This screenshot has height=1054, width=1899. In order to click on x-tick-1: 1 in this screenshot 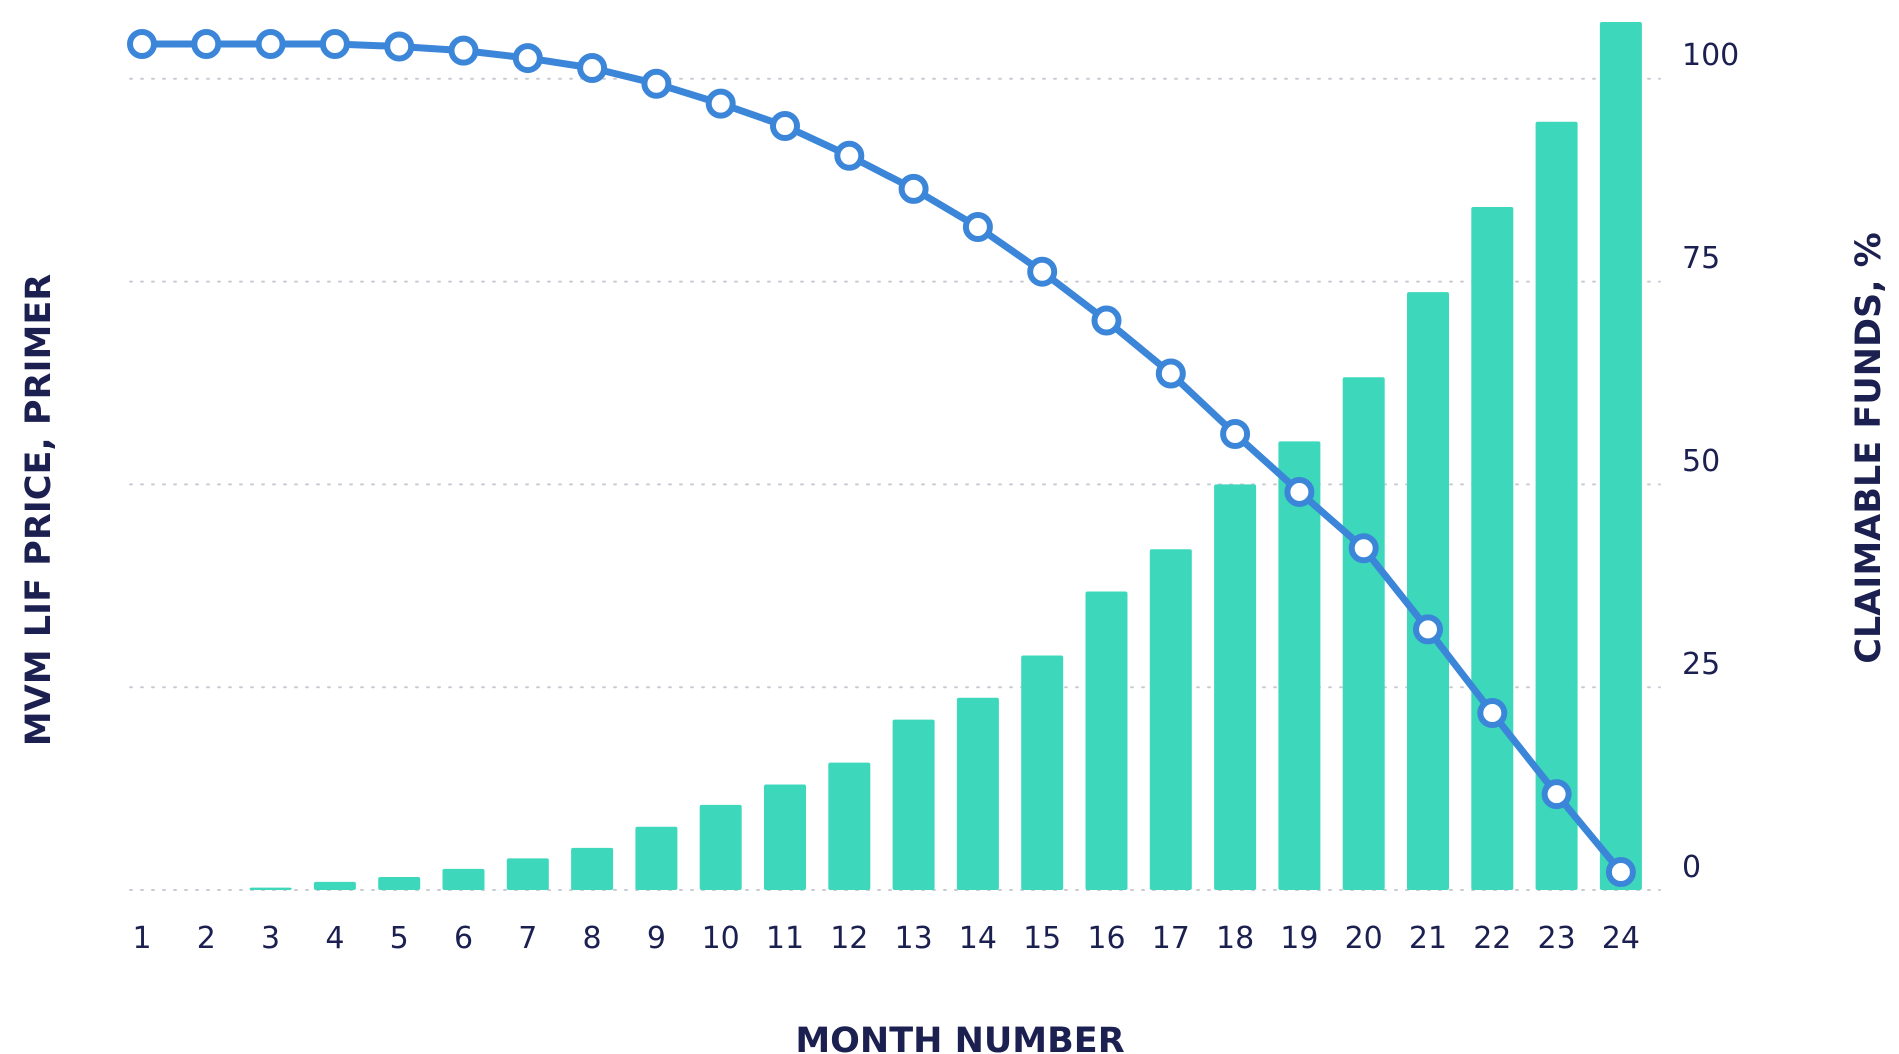, I will do `click(141, 938)`.